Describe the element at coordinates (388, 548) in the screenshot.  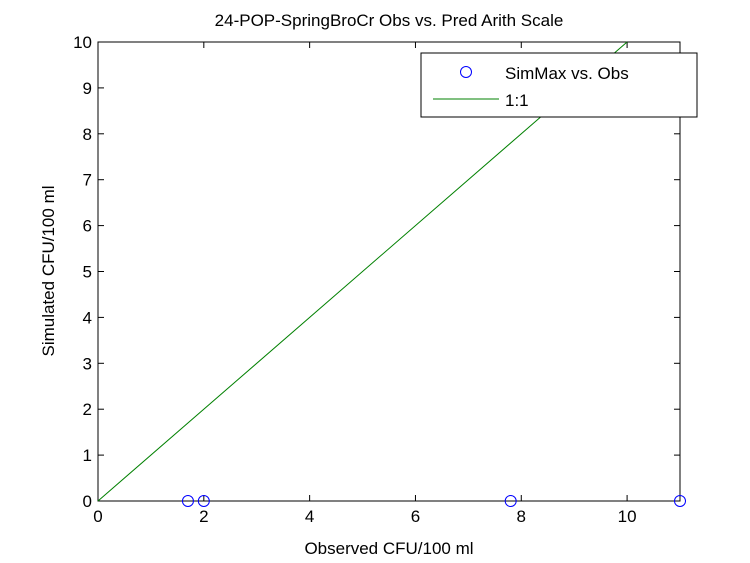
I see `x-axis-label: Observed CFU/100 ml` at that location.